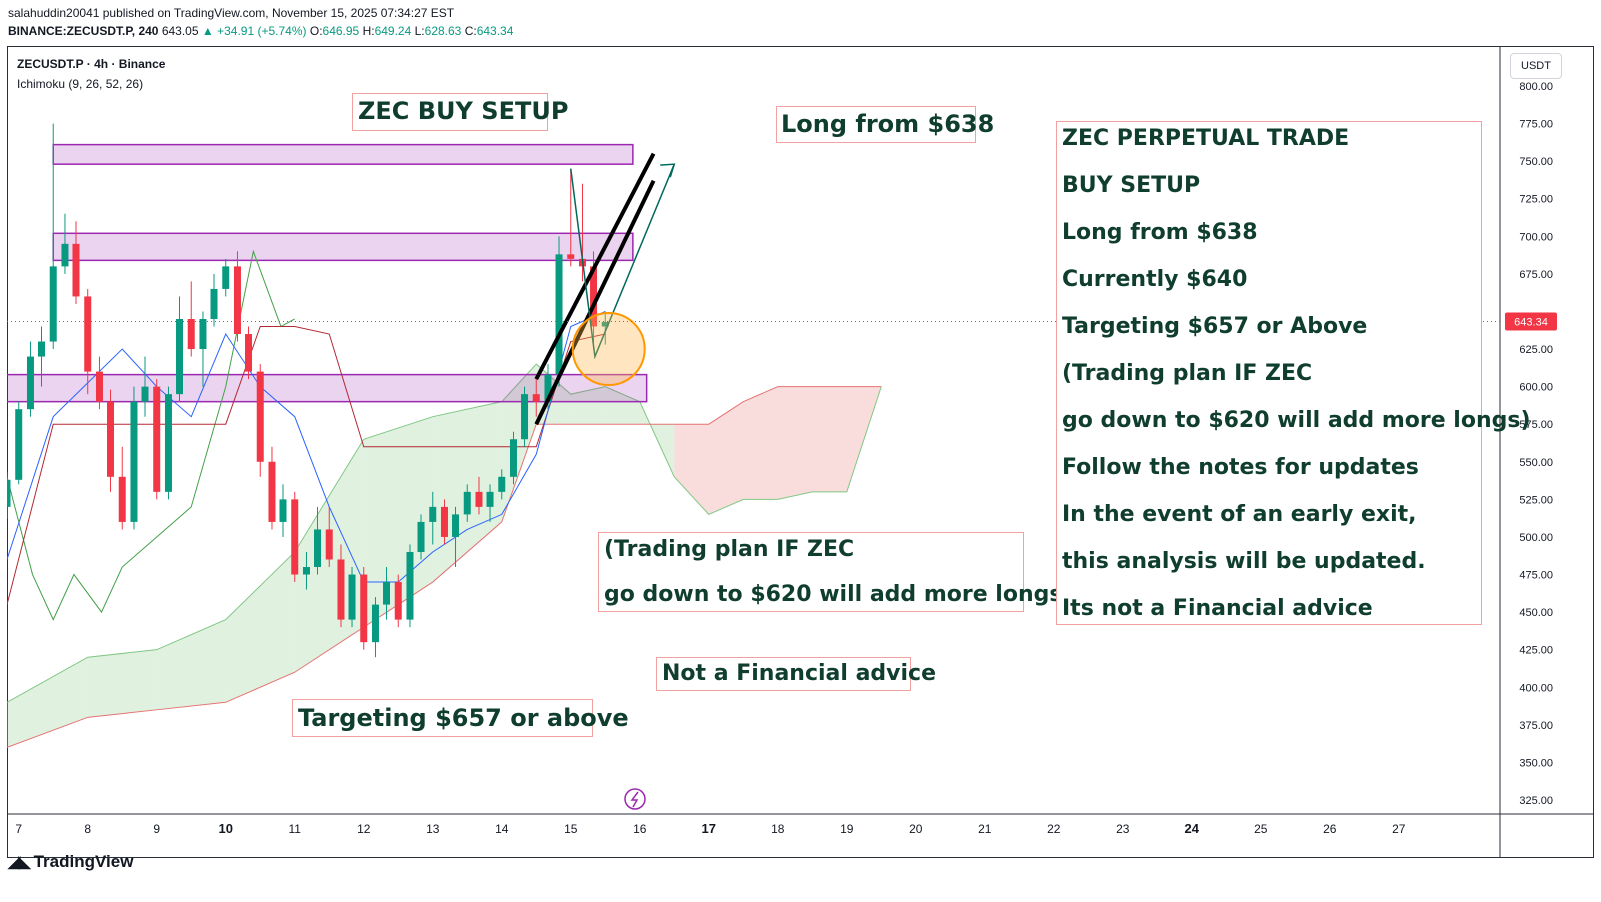  What do you see at coordinates (1206, 138) in the screenshot?
I see `trade-box-line: ZEC PERPETUAL TRADE` at bounding box center [1206, 138].